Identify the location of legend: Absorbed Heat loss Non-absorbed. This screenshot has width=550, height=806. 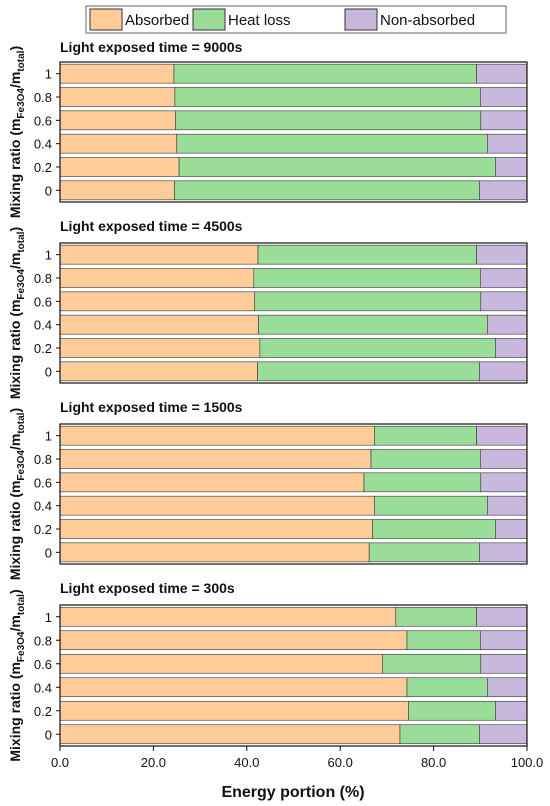
(296, 19).